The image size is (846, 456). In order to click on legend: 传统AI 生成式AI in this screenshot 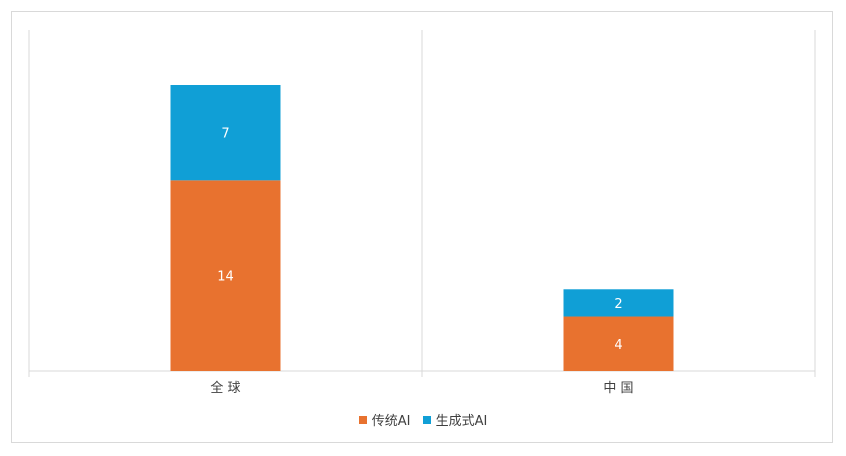, I will do `click(423, 419)`.